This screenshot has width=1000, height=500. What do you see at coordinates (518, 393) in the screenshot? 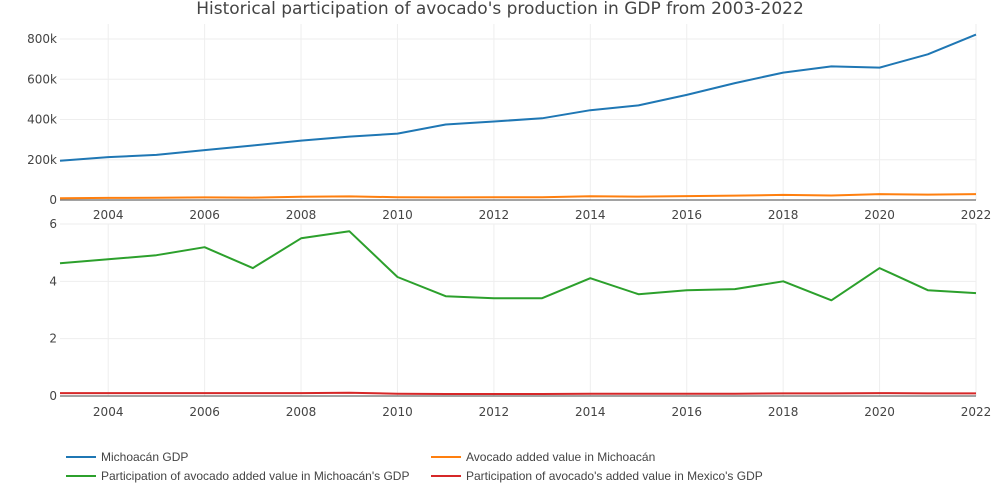
I see `series-line-participation-of-avocado-s-added-value-in-mexico-s-gdp` at bounding box center [518, 393].